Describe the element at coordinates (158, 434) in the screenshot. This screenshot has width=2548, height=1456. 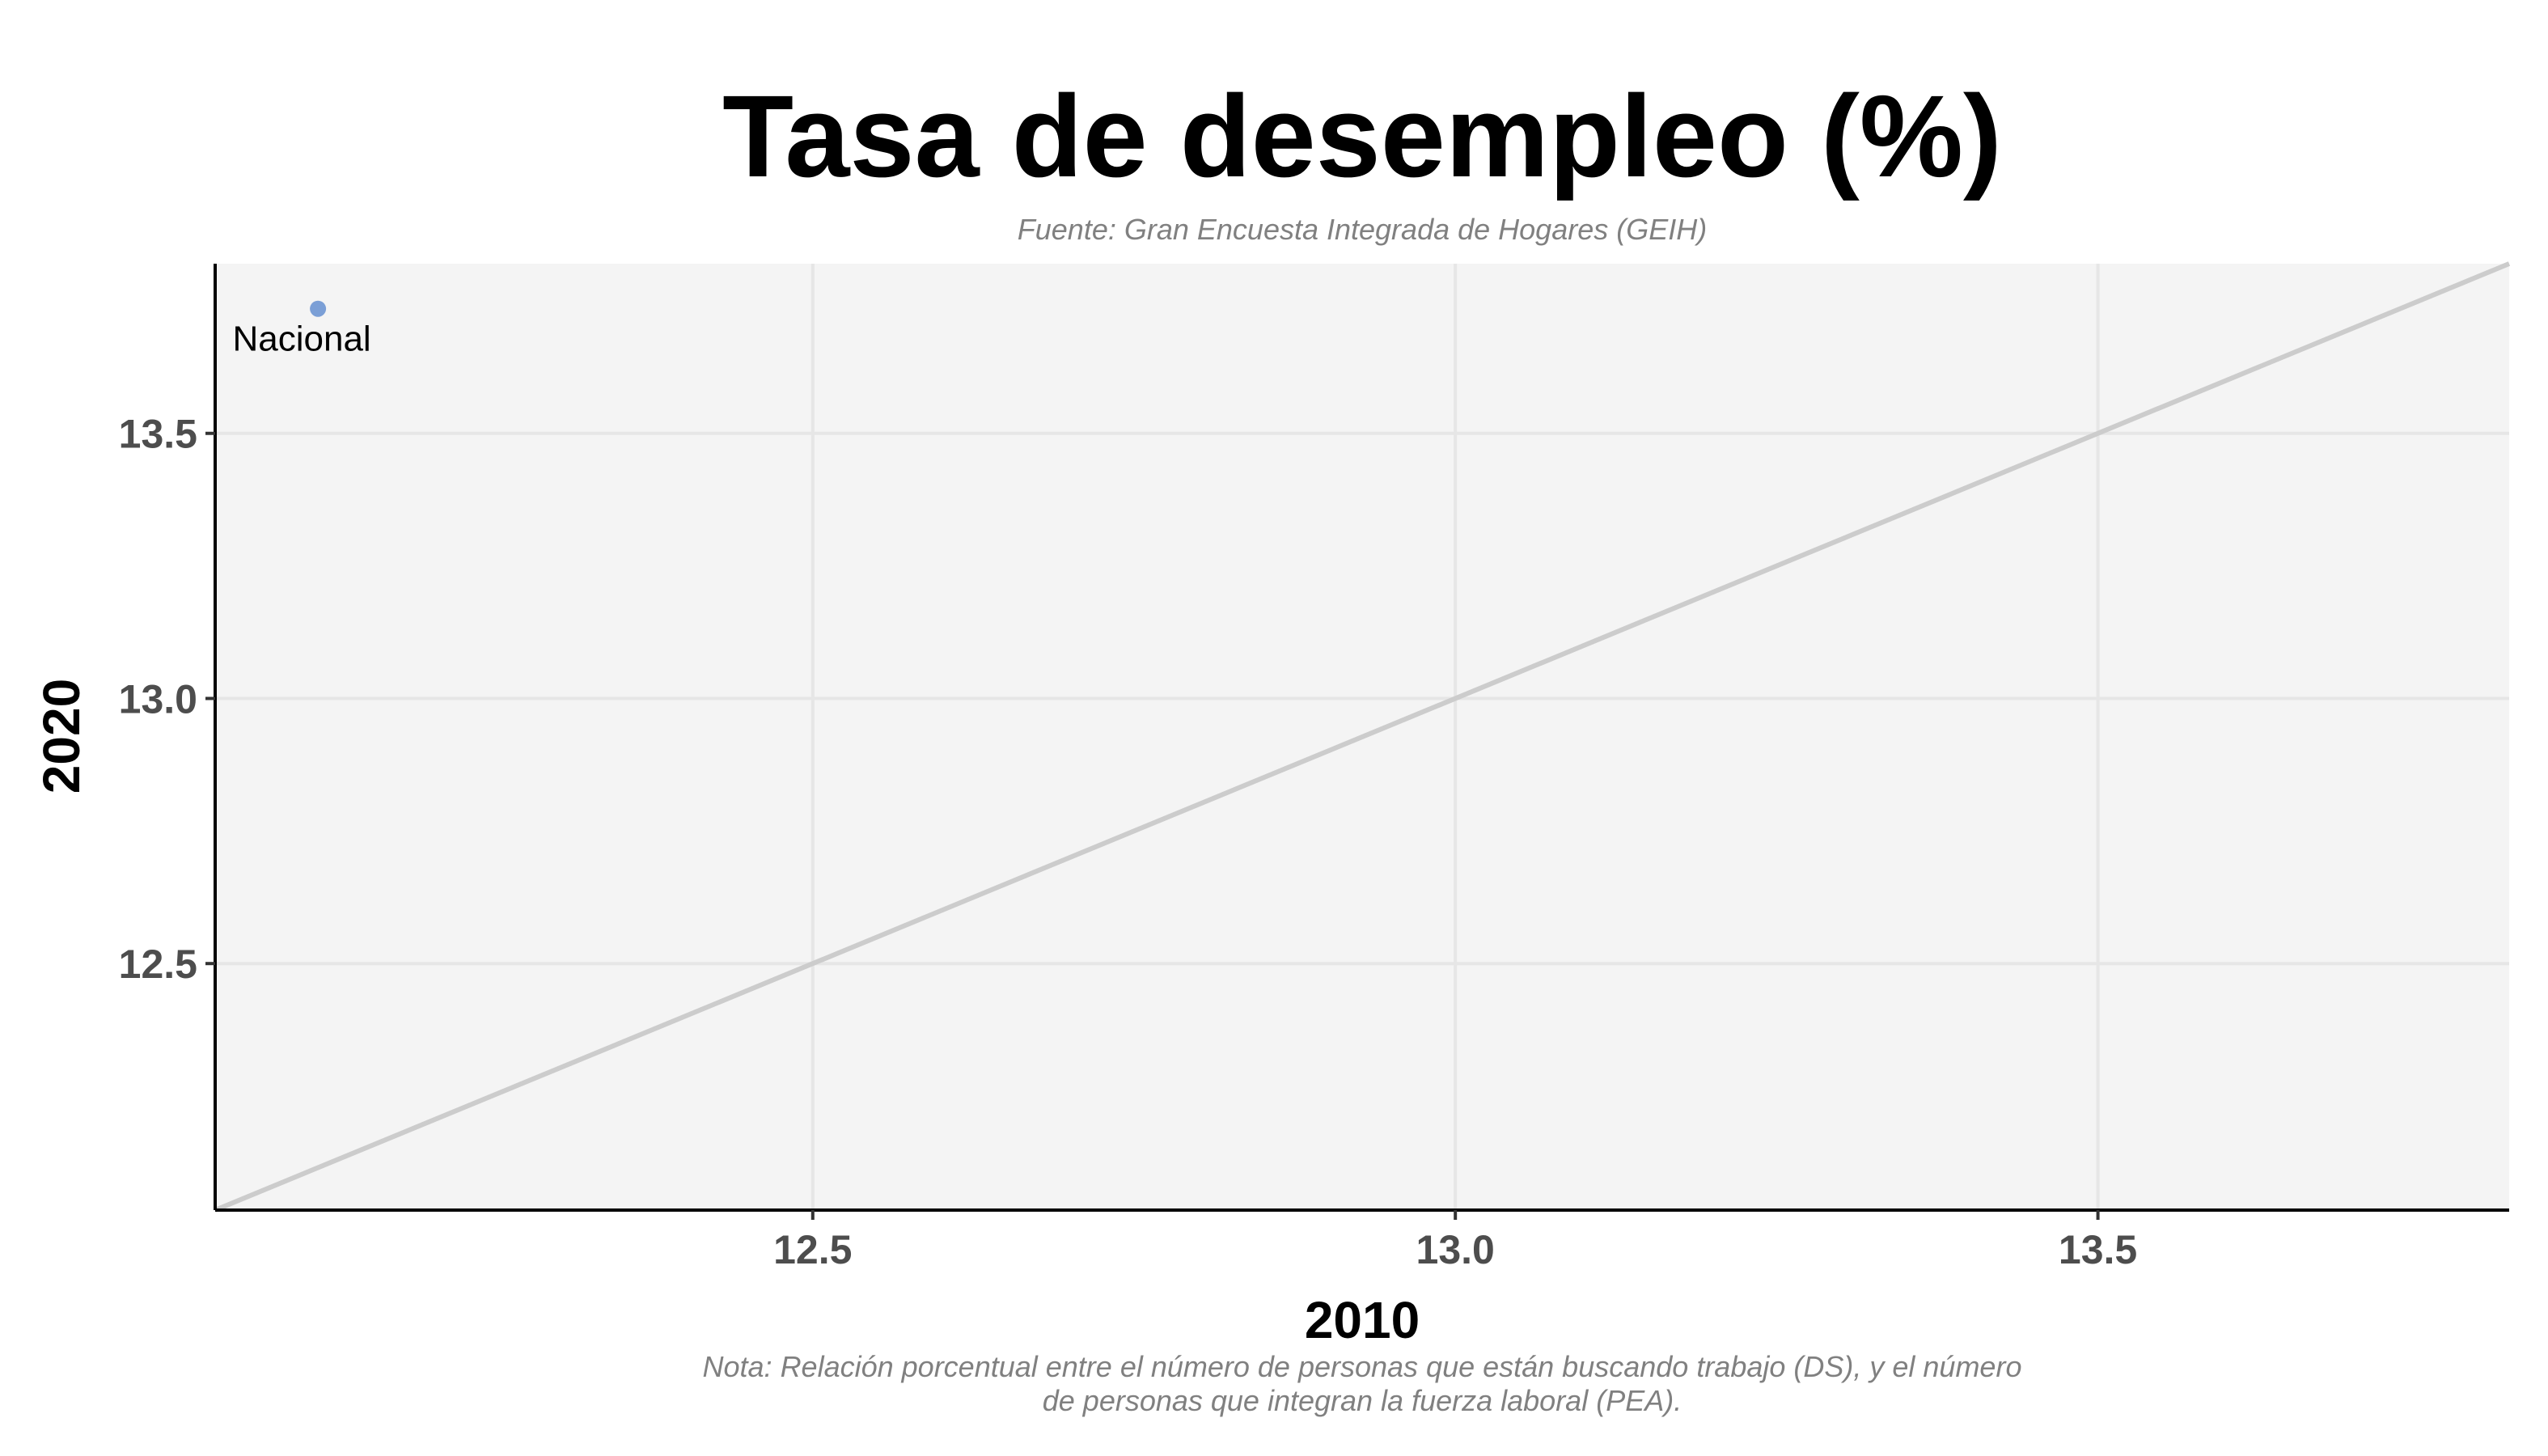
I see `y-tick-label: 13.5` at that location.